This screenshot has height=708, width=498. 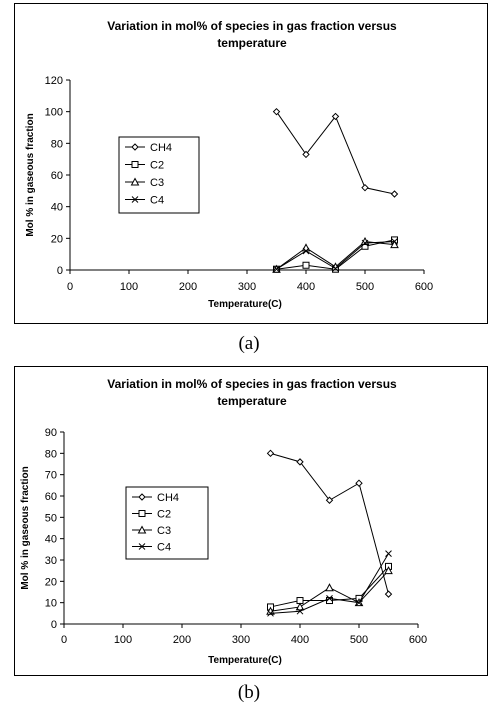 I want to click on y-tick-label: 10, so click(x=51, y=604).